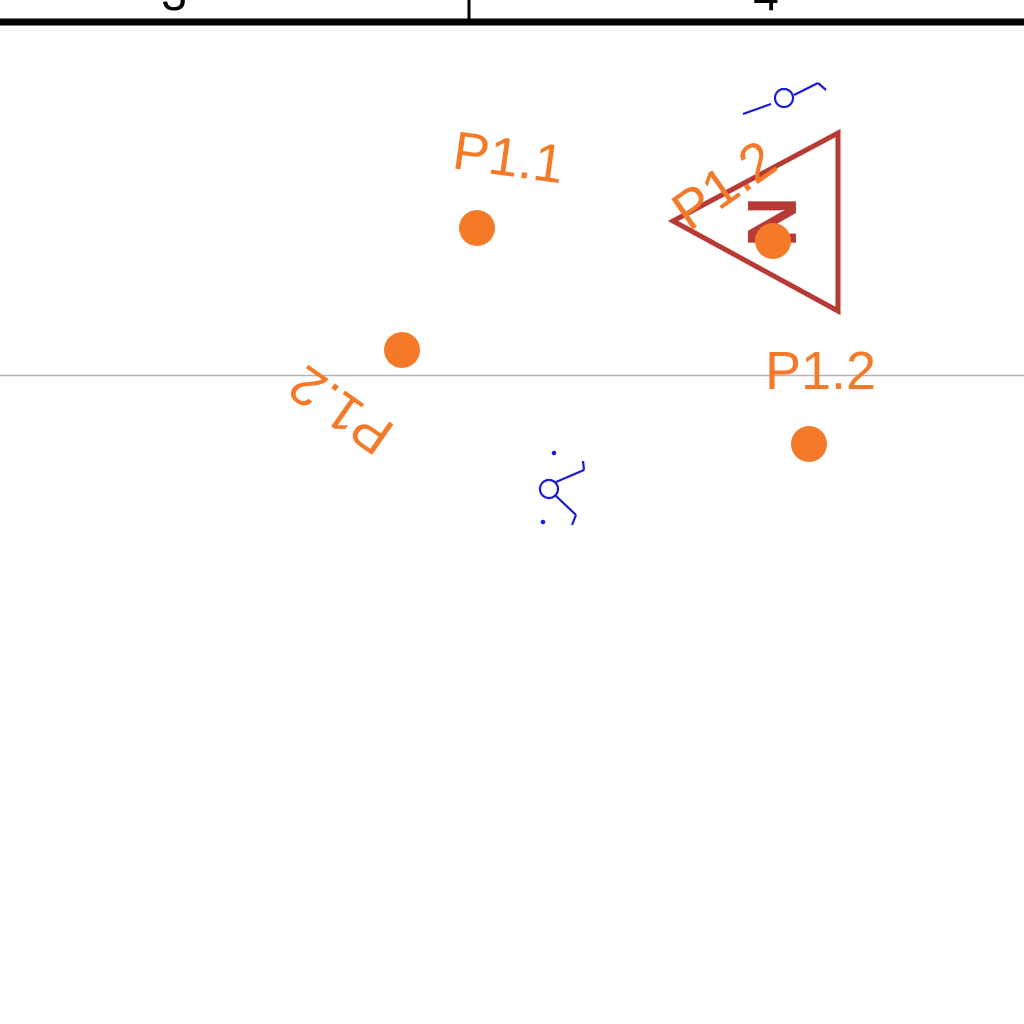 The image size is (1024, 1024). I want to click on north-marker: N, so click(754, 222).